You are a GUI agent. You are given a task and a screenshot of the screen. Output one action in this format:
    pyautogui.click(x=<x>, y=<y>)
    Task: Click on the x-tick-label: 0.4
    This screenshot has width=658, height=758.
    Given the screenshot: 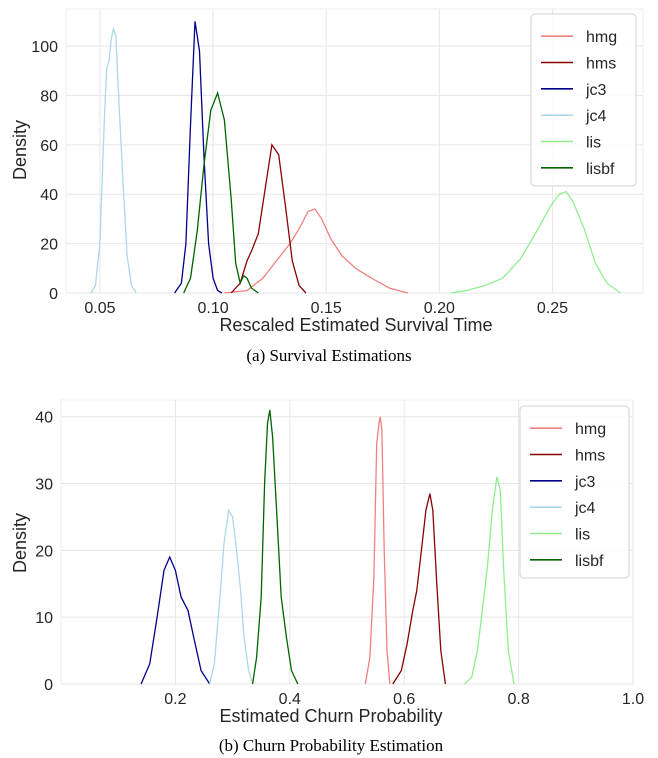 What is the action you would take?
    pyautogui.click(x=290, y=699)
    